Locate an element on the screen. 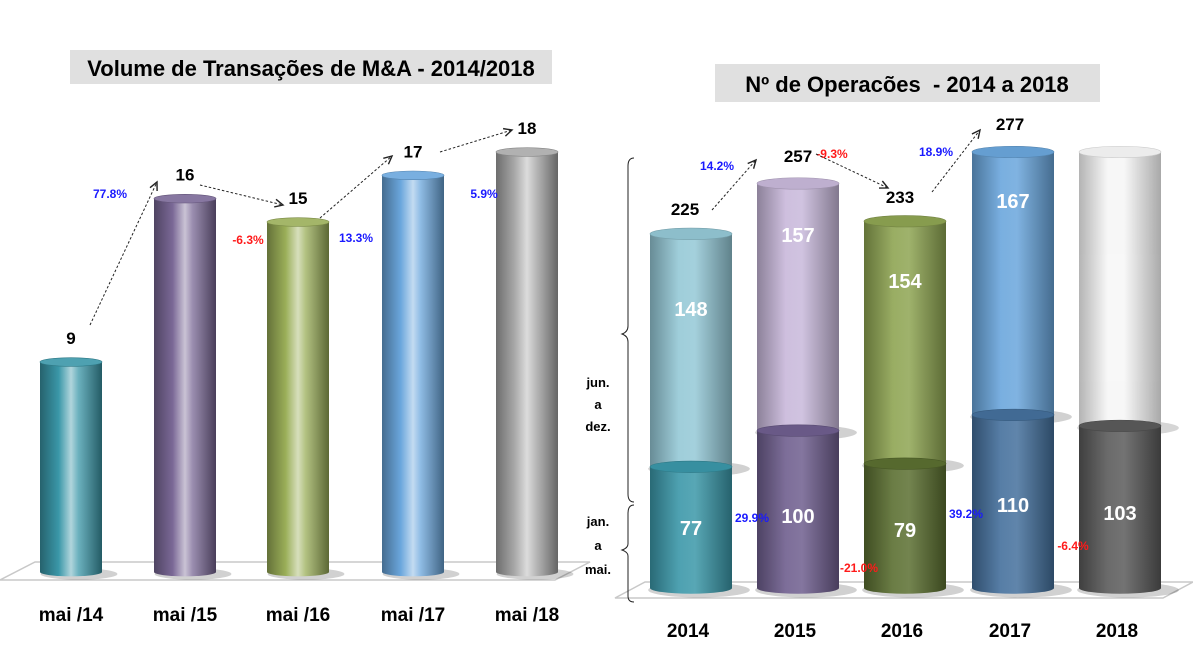 The height and width of the screenshot is (650, 1193). side-label-upper-2: a is located at coordinates (598, 404).